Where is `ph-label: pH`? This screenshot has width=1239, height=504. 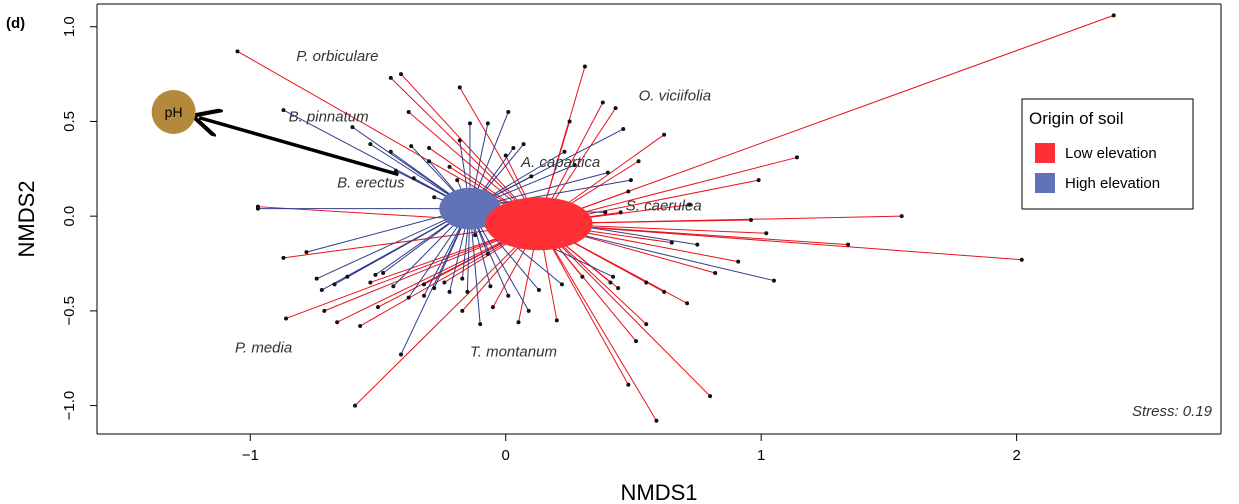
ph-label: pH is located at coordinates (174, 112).